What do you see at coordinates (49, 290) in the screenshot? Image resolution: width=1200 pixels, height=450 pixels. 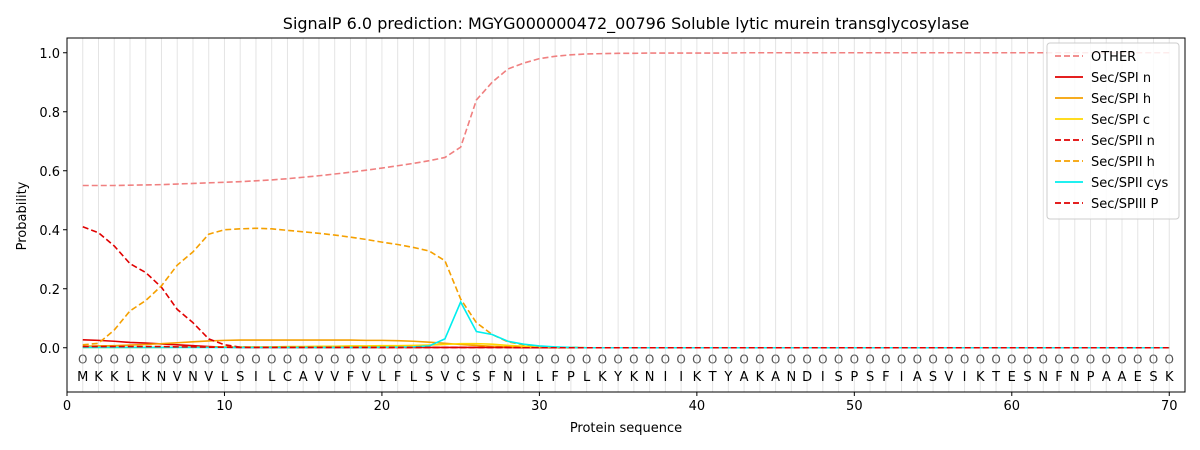 I see `y-tick-label: 0.2` at bounding box center [49, 290].